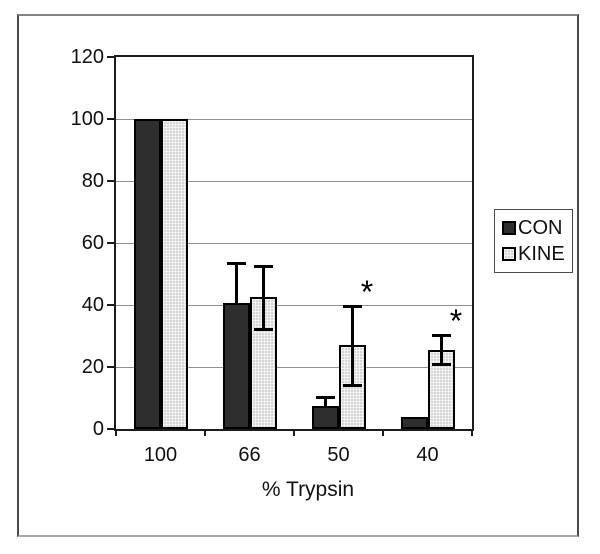  Describe the element at coordinates (308, 489) in the screenshot. I see `x-axis-title: % Trypsin` at that location.